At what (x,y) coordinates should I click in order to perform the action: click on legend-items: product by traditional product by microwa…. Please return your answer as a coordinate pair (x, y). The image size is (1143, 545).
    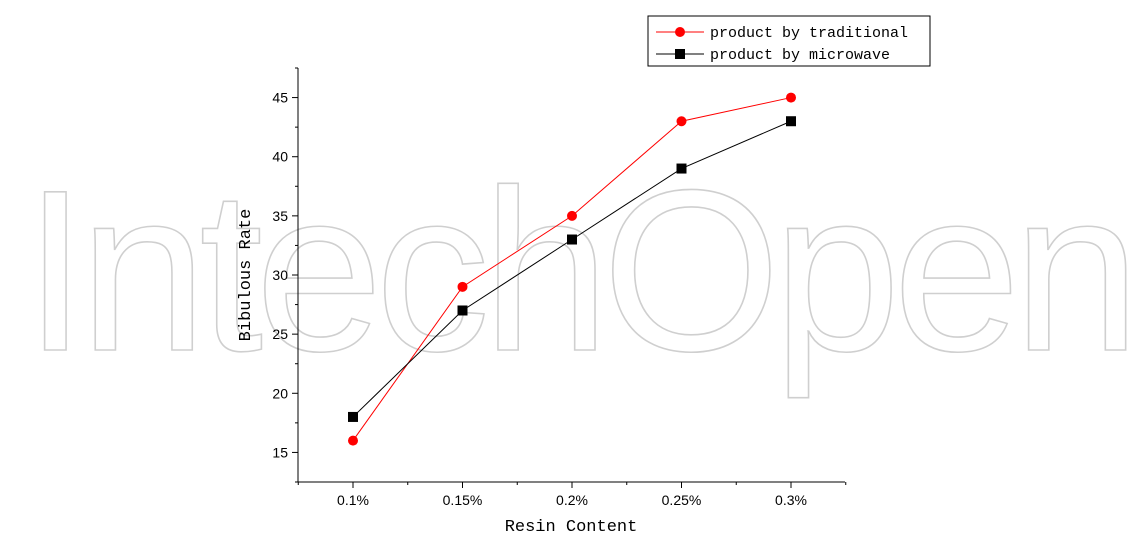
    Looking at the image, I should click on (782, 44).